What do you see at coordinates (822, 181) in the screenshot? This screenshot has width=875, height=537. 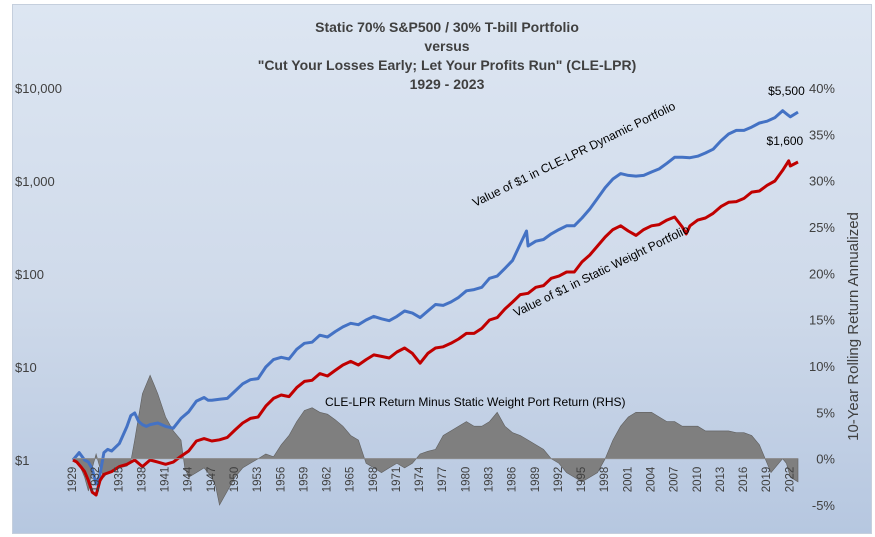 I see `right-tick-label: 30%` at bounding box center [822, 181].